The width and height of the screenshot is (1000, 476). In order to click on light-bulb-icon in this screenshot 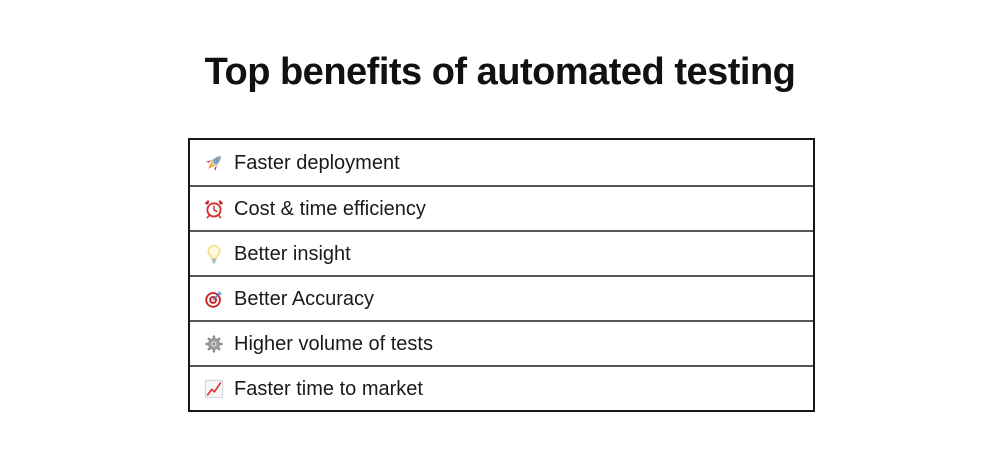, I will do `click(214, 254)`.